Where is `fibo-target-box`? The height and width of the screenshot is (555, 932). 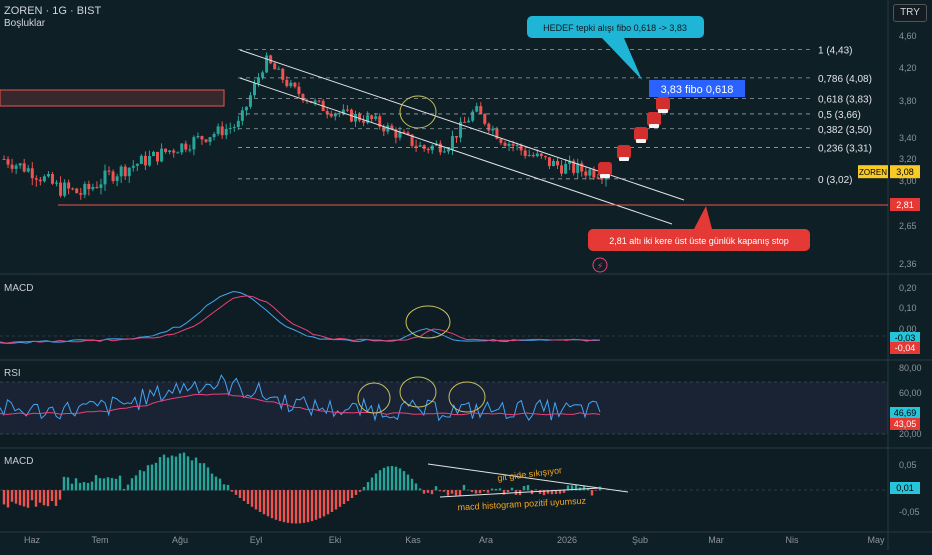
fibo-target-box is located at coordinates (697, 88).